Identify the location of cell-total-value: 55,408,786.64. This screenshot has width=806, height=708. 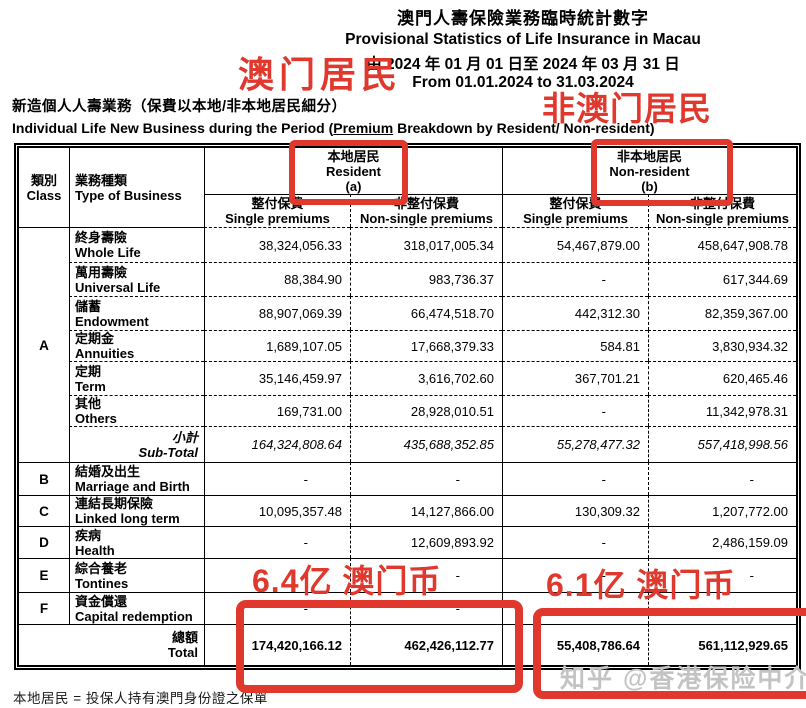
(575, 644).